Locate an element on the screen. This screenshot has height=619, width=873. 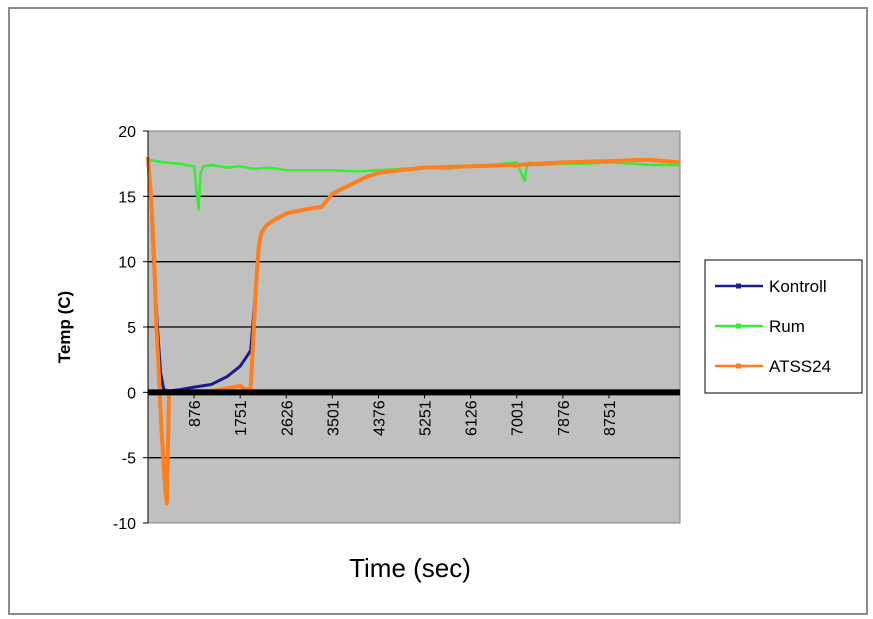
x-axis-label: Time (sec) is located at coordinates (410, 568).